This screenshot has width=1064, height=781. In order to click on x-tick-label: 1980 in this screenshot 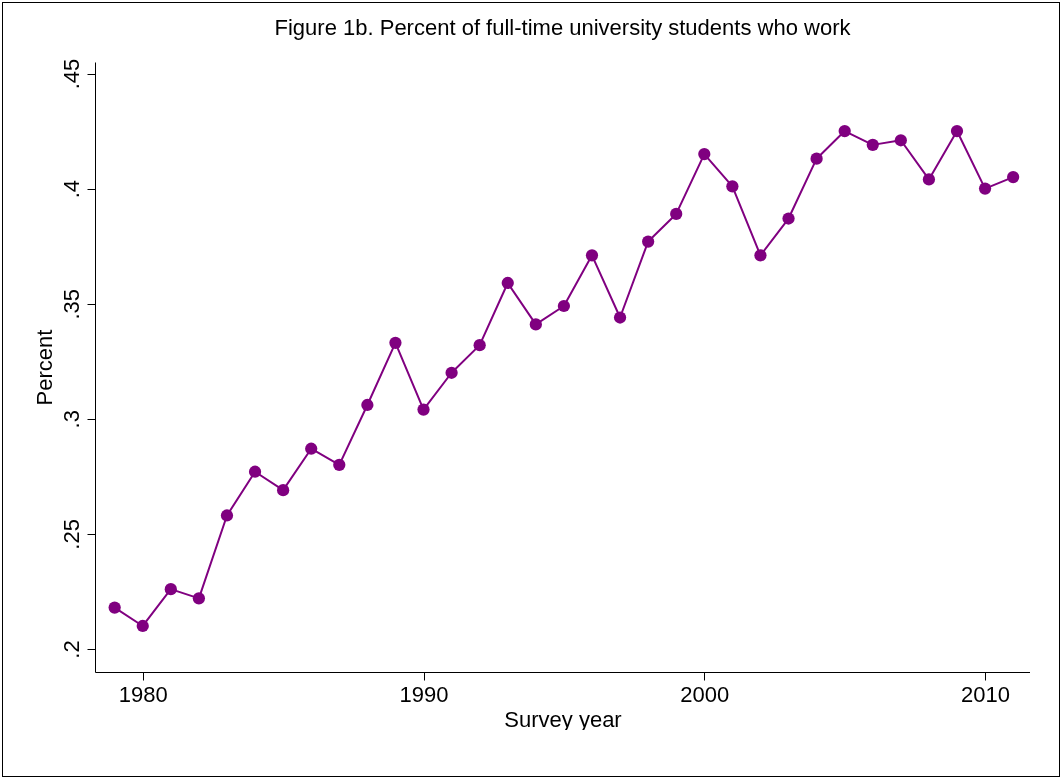, I will do `click(143, 694)`.